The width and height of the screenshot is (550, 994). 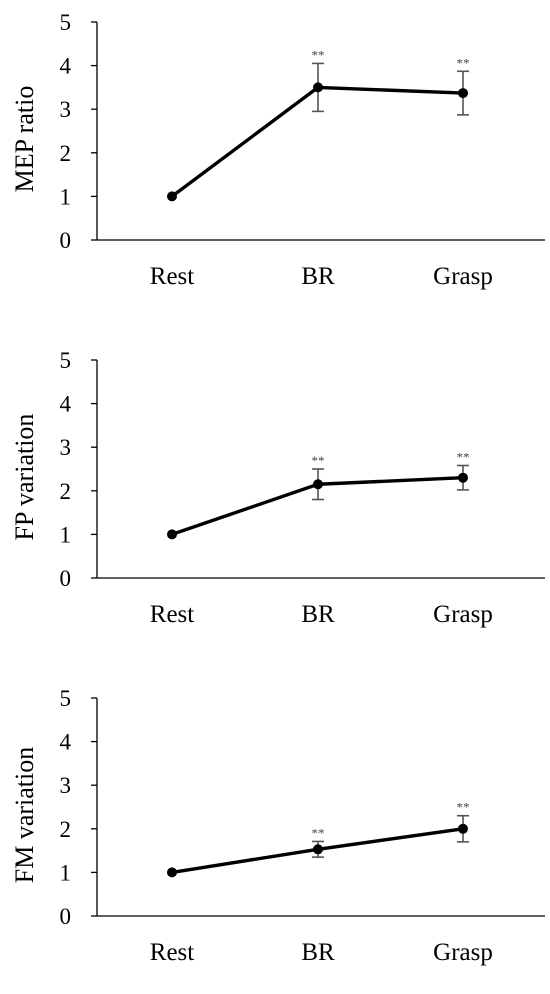 What do you see at coordinates (24, 139) in the screenshot?
I see `y-axis-title: MEP ratio` at bounding box center [24, 139].